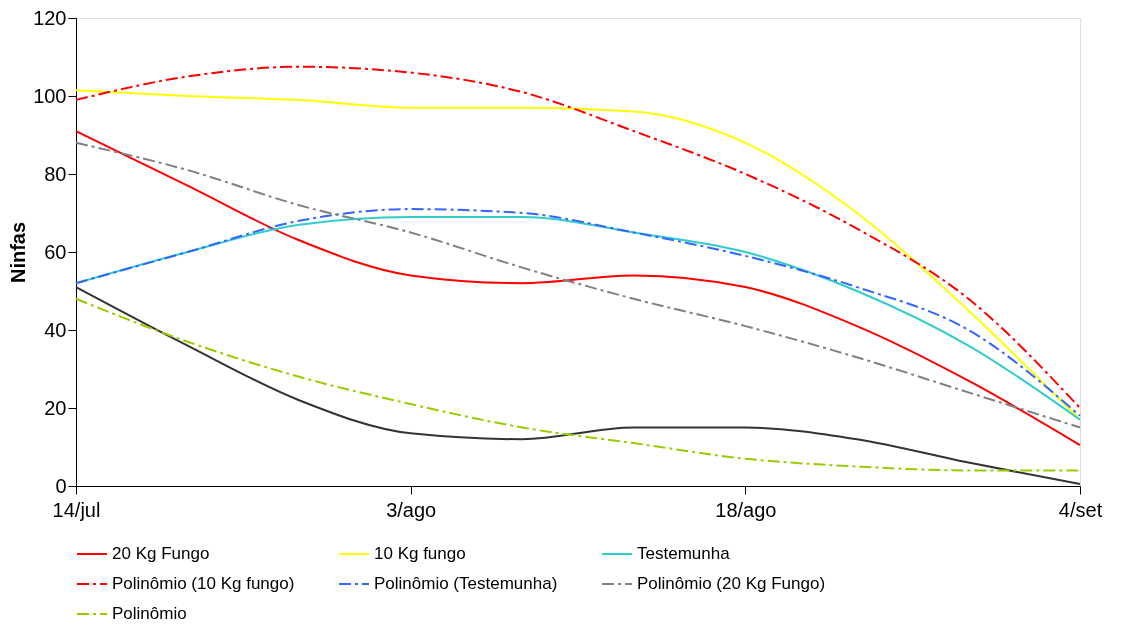 This screenshot has height=641, width=1122. I want to click on y-tick-label: 120, so click(50, 17).